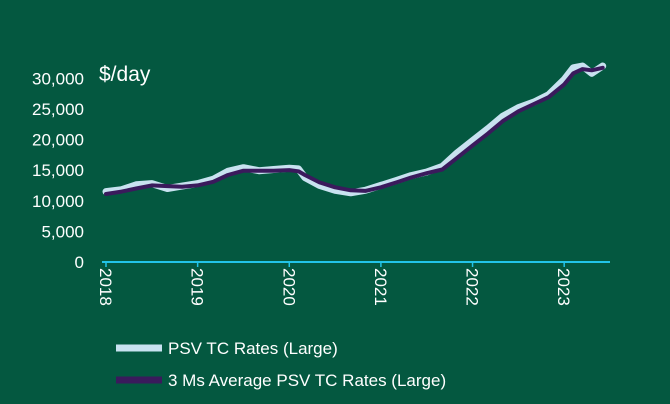 The width and height of the screenshot is (670, 404). Describe the element at coordinates (307, 380) in the screenshot. I see `legend-label-3ms-average: 3 Ms Average PSV TC Rates (Large)` at that location.